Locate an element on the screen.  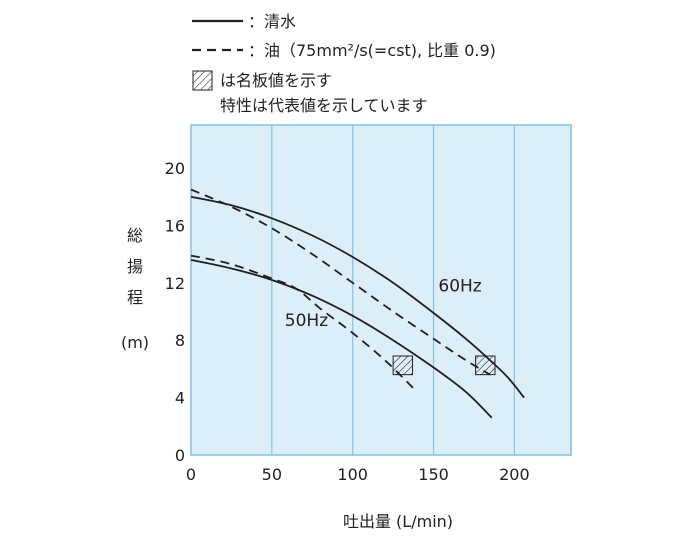
y-axis-label-char: 総 is located at coordinates (135, 235).